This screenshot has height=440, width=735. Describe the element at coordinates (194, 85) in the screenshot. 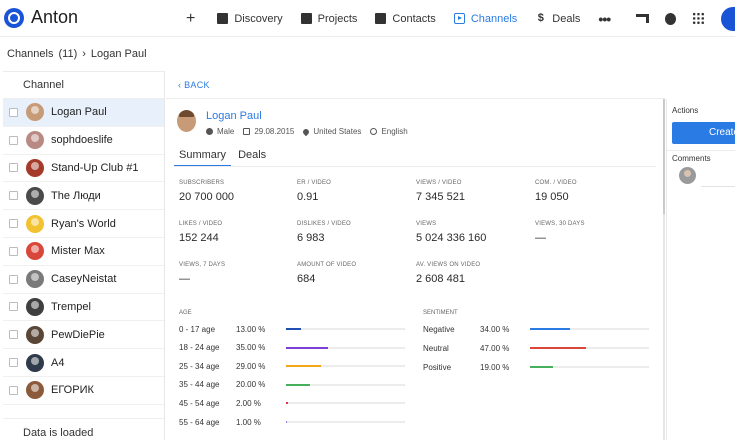

I see `back-button: ‹ BACK` at that location.